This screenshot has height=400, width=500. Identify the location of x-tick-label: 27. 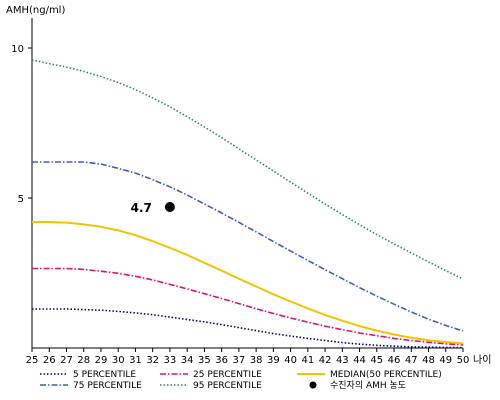
(66, 360).